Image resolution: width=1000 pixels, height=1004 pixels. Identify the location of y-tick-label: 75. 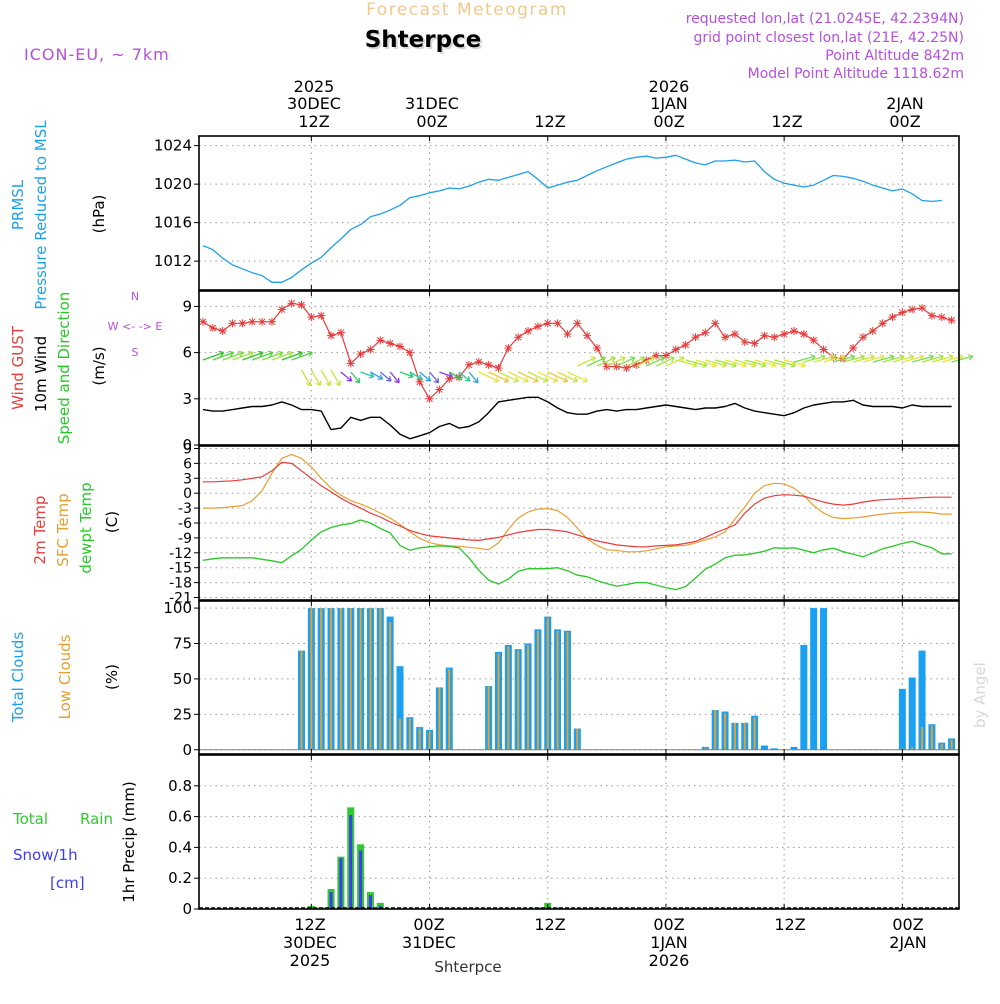
(182, 644).